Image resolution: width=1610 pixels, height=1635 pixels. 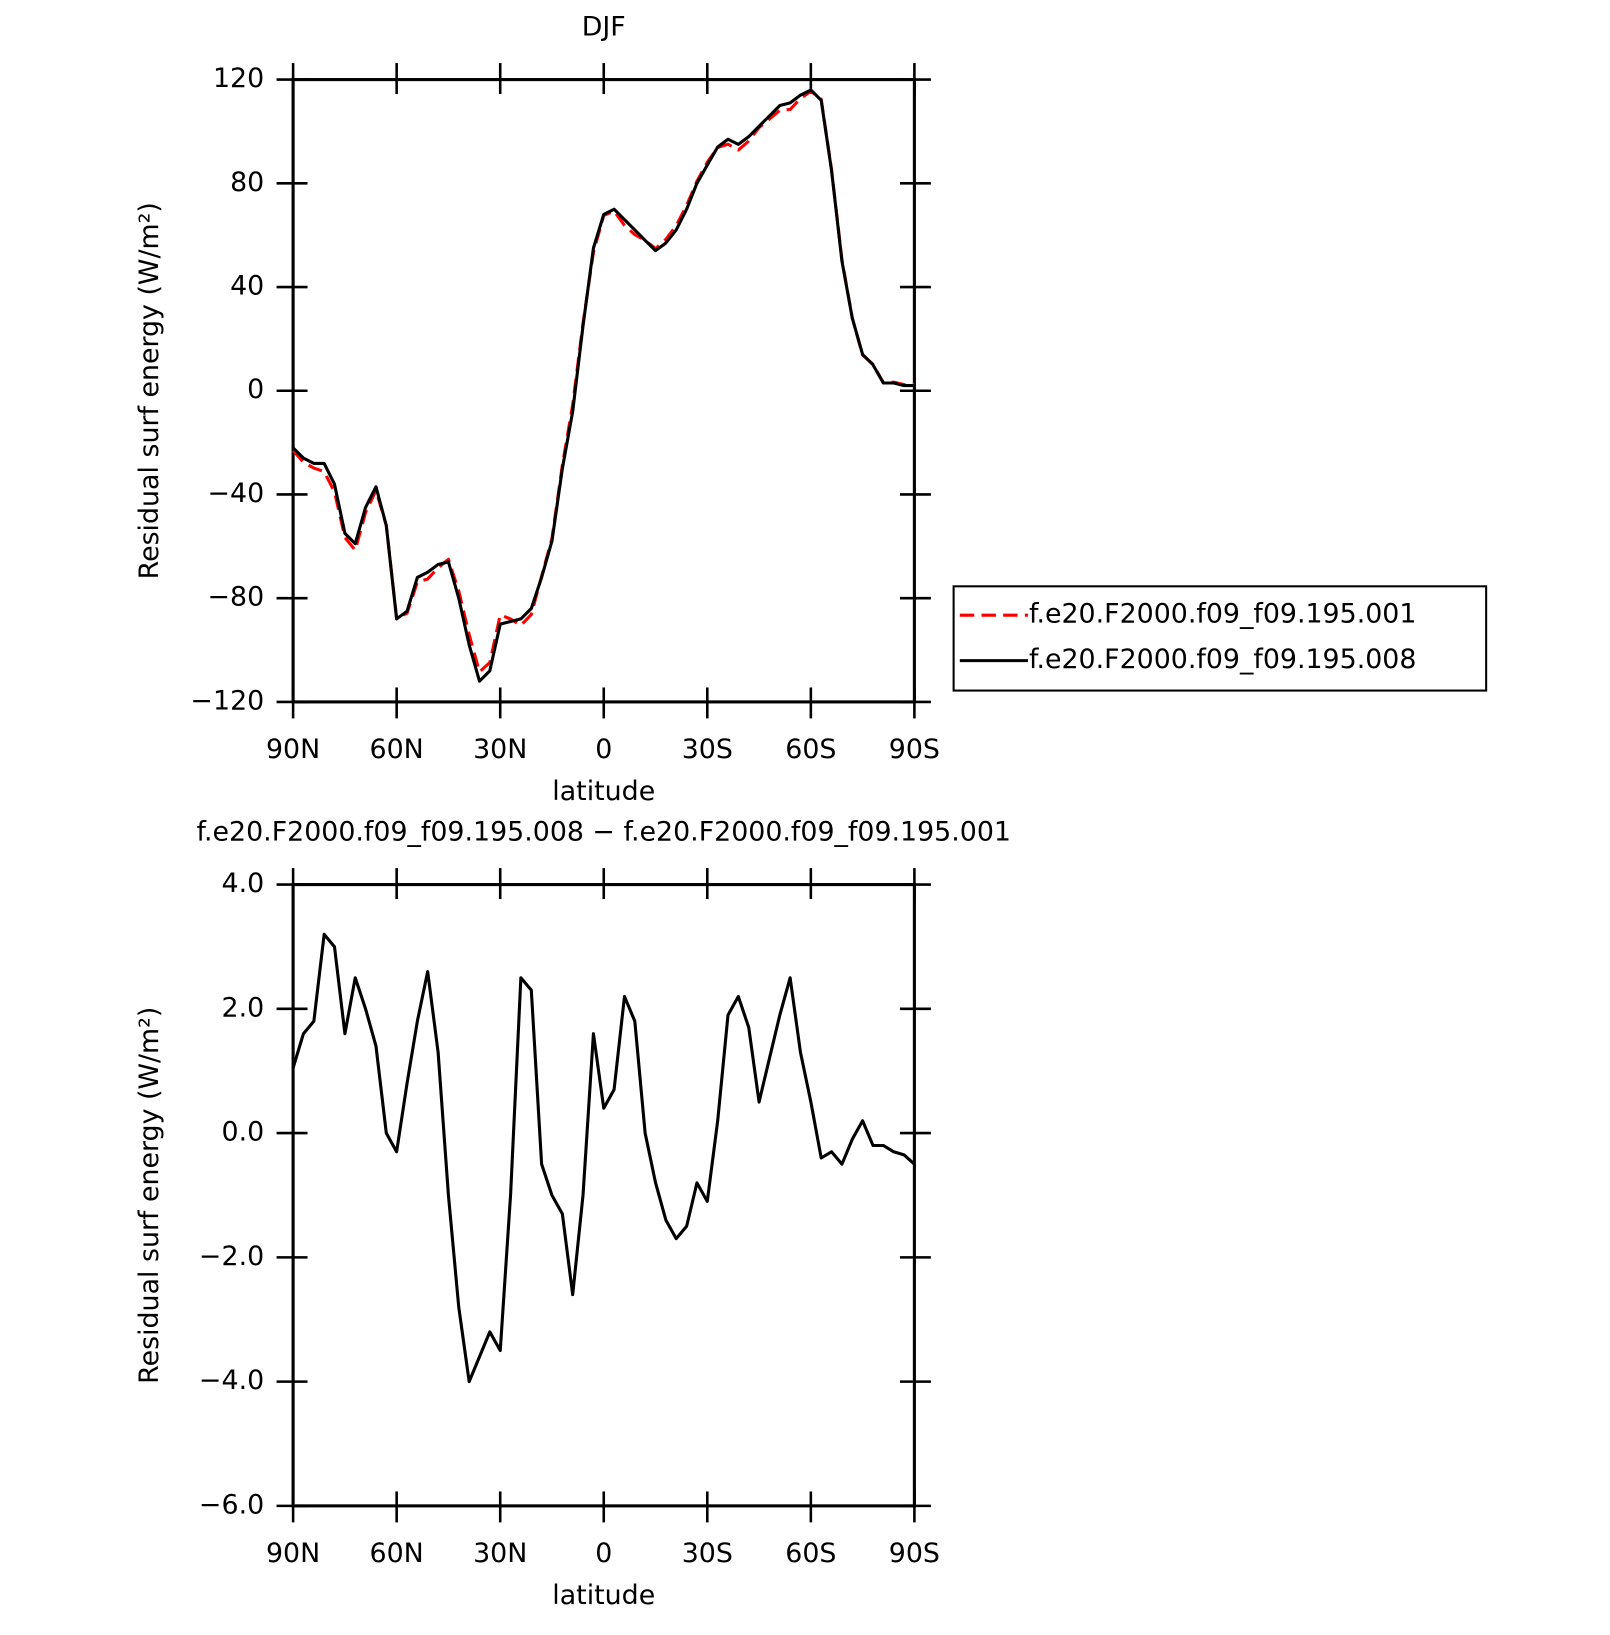 What do you see at coordinates (236, 597) in the screenshot?
I see `y-tick-label: −80` at bounding box center [236, 597].